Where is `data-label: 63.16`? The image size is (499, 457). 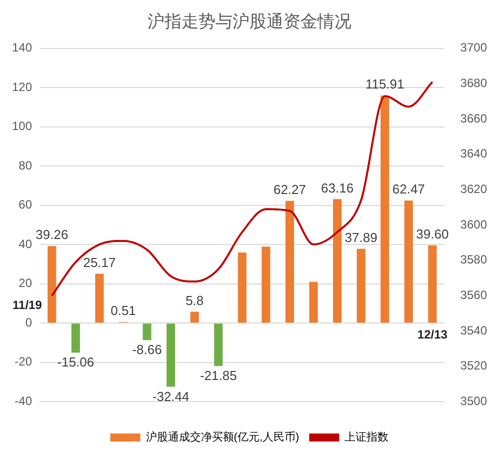
data-label: 63.16 is located at coordinates (337, 188).